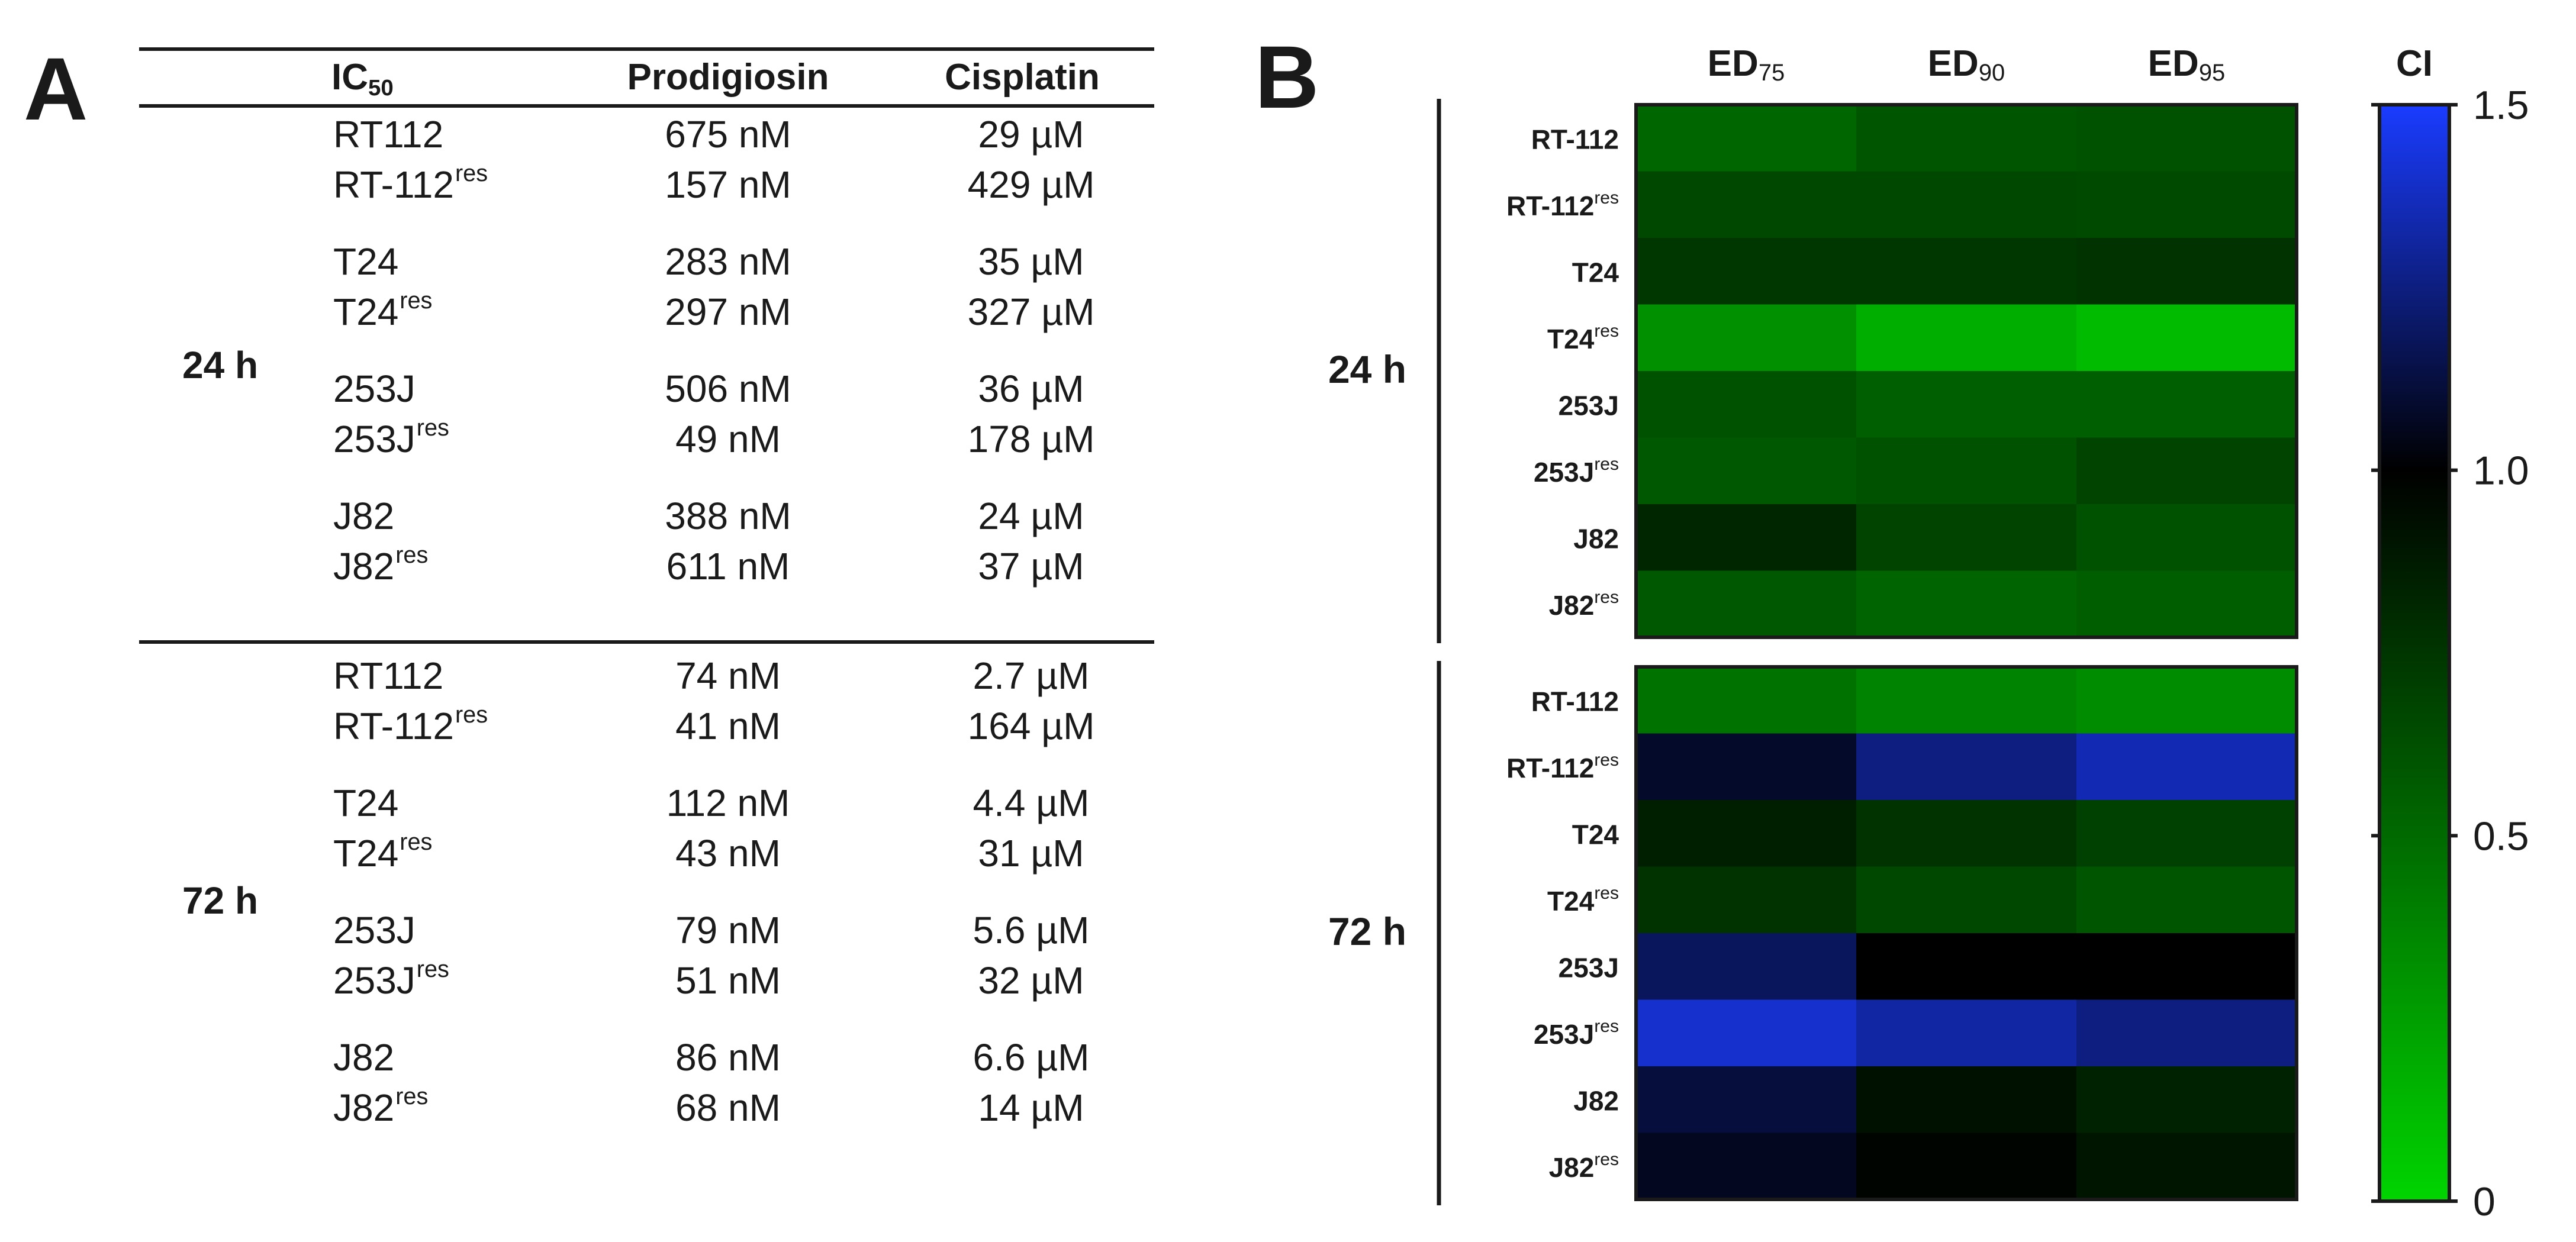 This screenshot has width=2576, height=1242. Describe the element at coordinates (1031, 1057) in the screenshot. I see `cell-cisplatin-ic50: 6.6 µM` at that location.